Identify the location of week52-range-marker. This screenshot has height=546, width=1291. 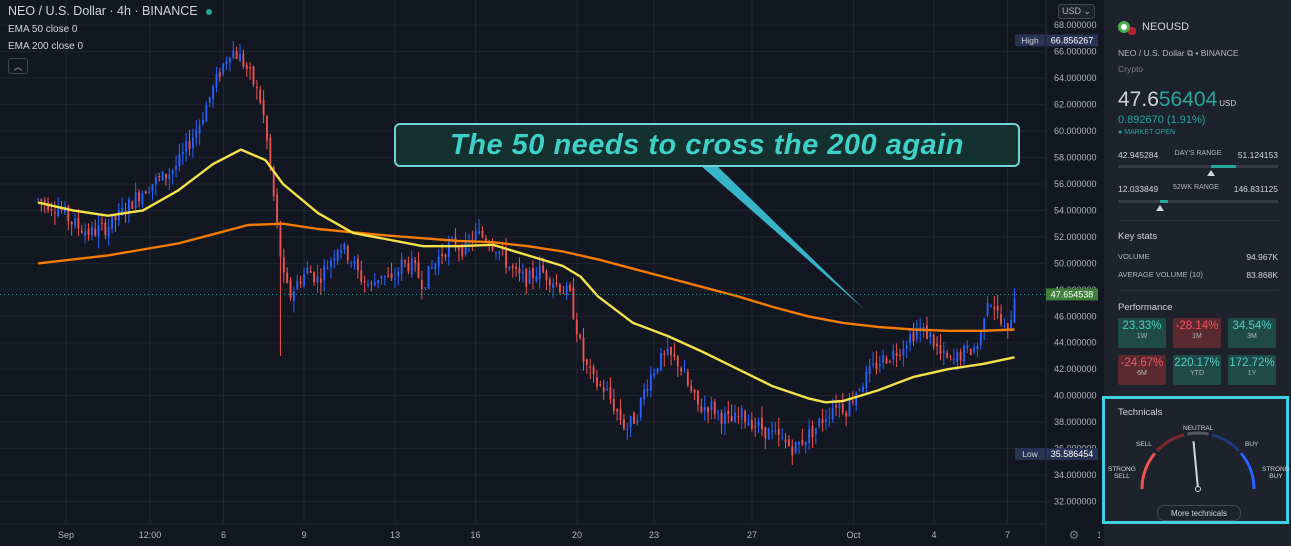
(1159, 208).